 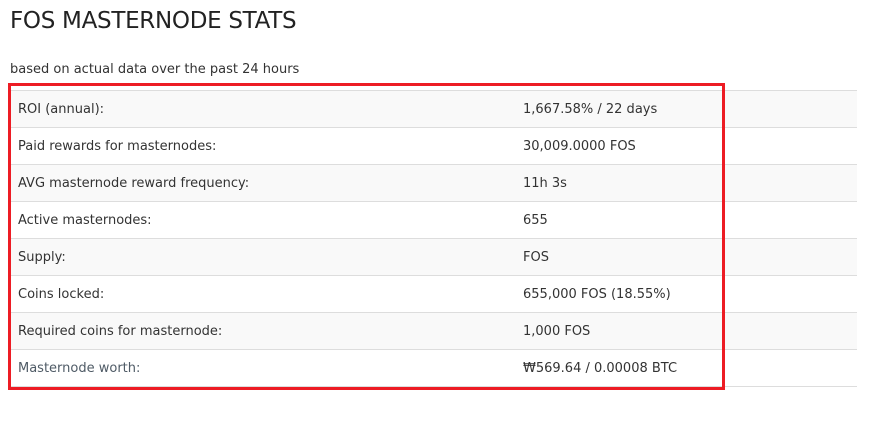 I want to click on stat-row-masternode-worth: Masternode worth: ₩569.64 / 0.00008 BTC, so click(x=433, y=368).